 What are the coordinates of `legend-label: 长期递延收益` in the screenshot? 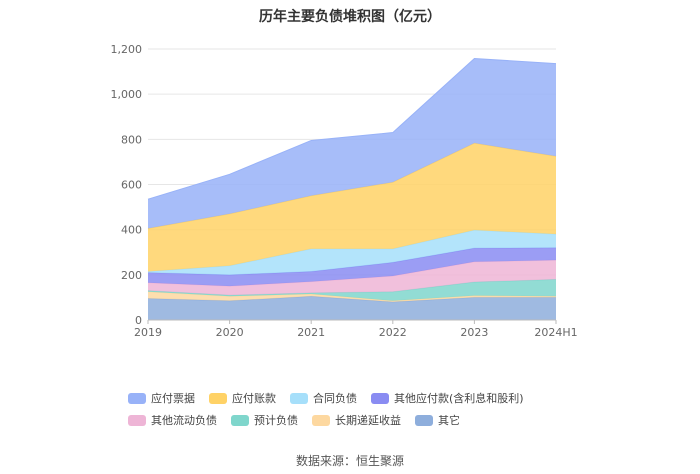 It's located at (368, 420).